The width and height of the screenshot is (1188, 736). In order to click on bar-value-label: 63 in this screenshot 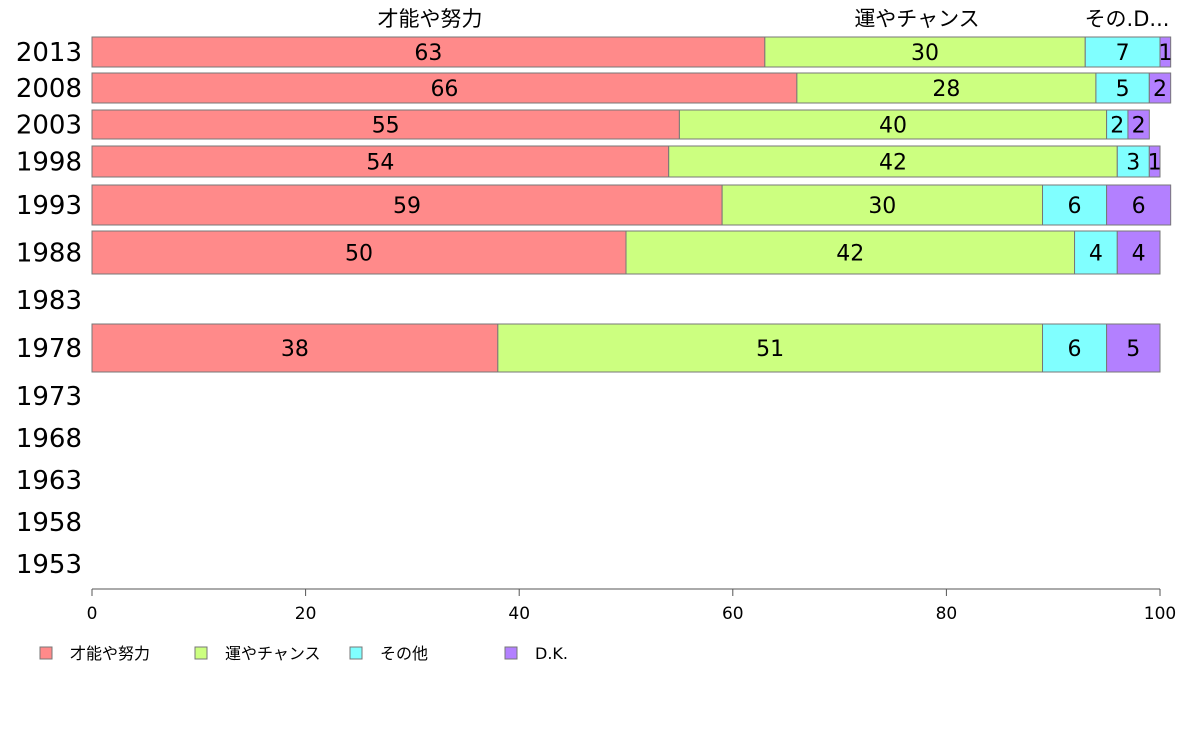, I will do `click(428, 53)`.